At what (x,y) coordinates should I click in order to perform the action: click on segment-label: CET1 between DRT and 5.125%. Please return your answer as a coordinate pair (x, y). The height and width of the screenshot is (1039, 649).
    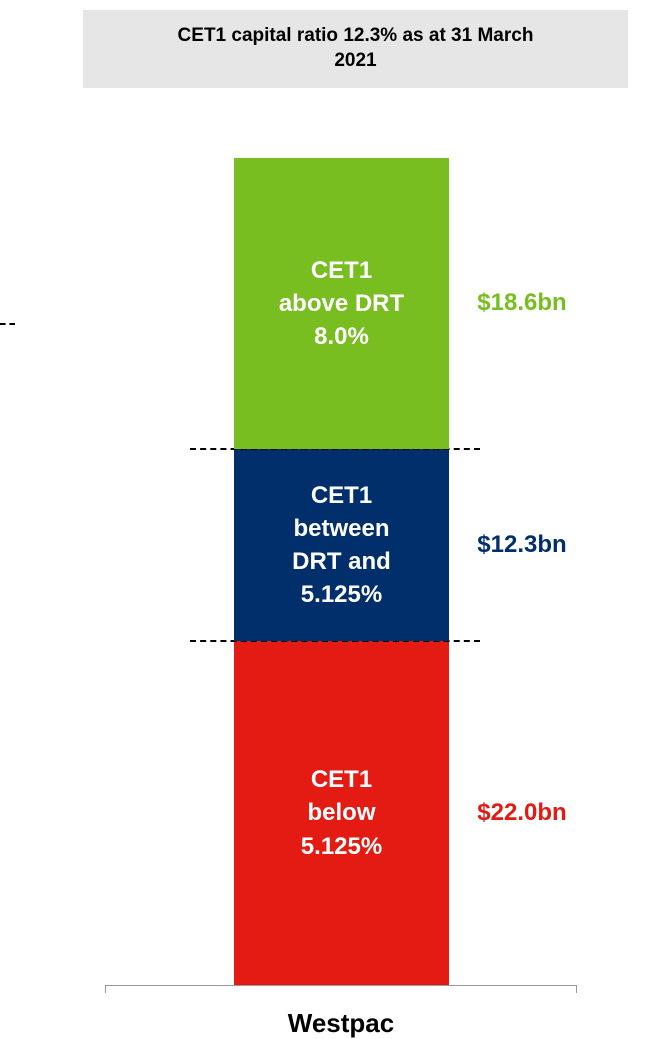
    Looking at the image, I should click on (341, 545).